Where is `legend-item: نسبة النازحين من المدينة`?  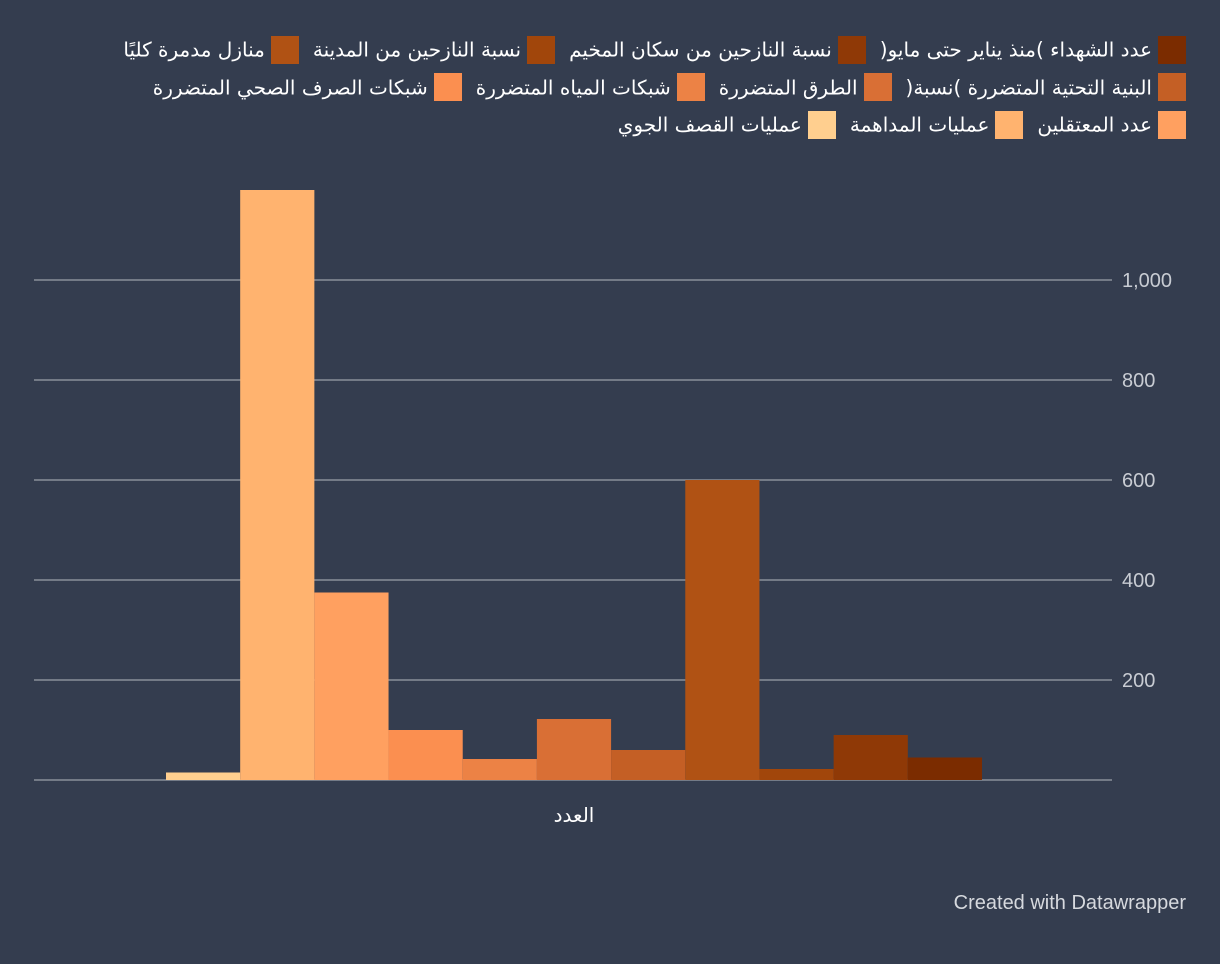 legend-item: نسبة النازحين من المدينة is located at coordinates (434, 49).